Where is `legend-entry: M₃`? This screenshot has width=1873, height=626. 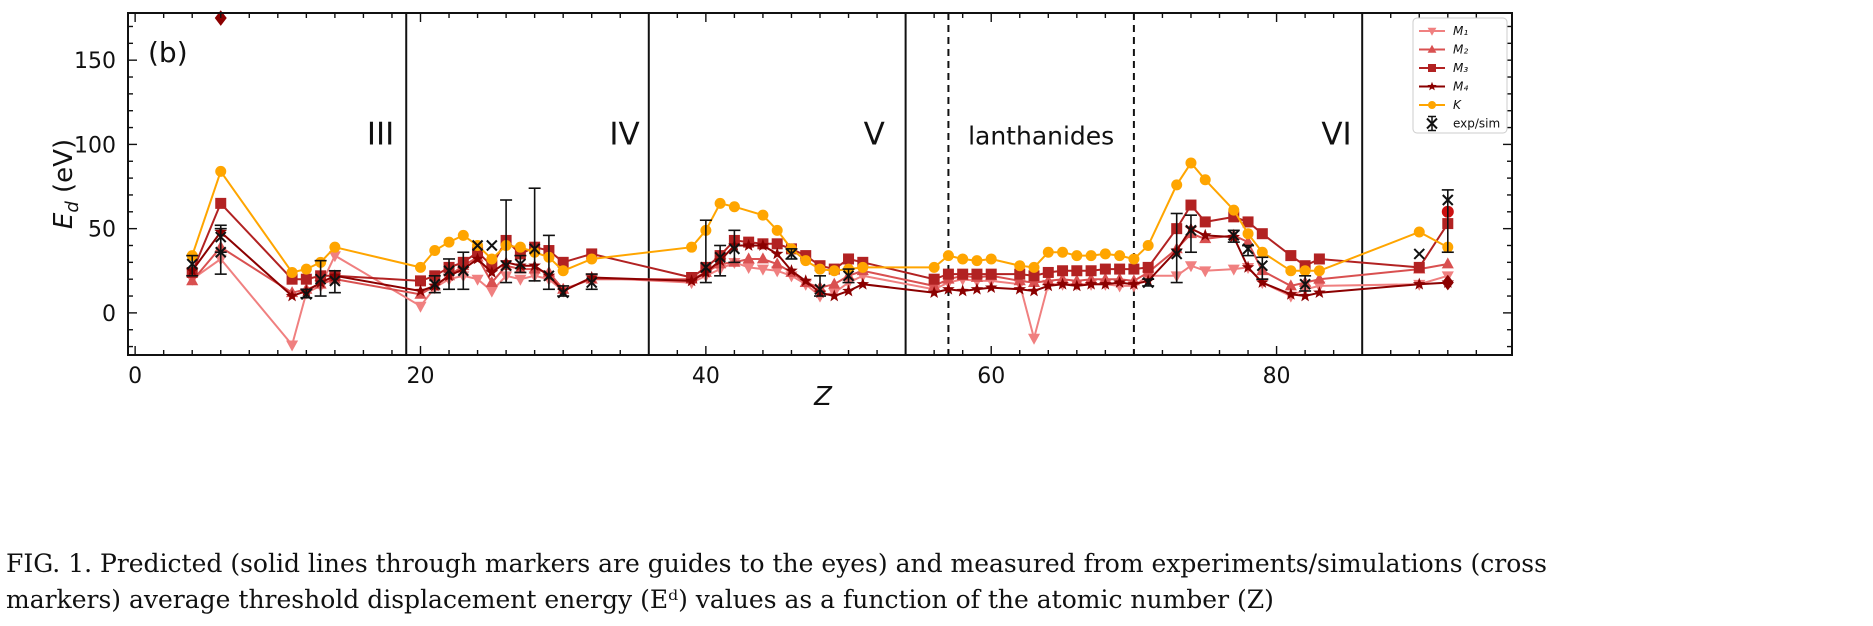 legend-entry: M₃ is located at coordinates (1443, 68).